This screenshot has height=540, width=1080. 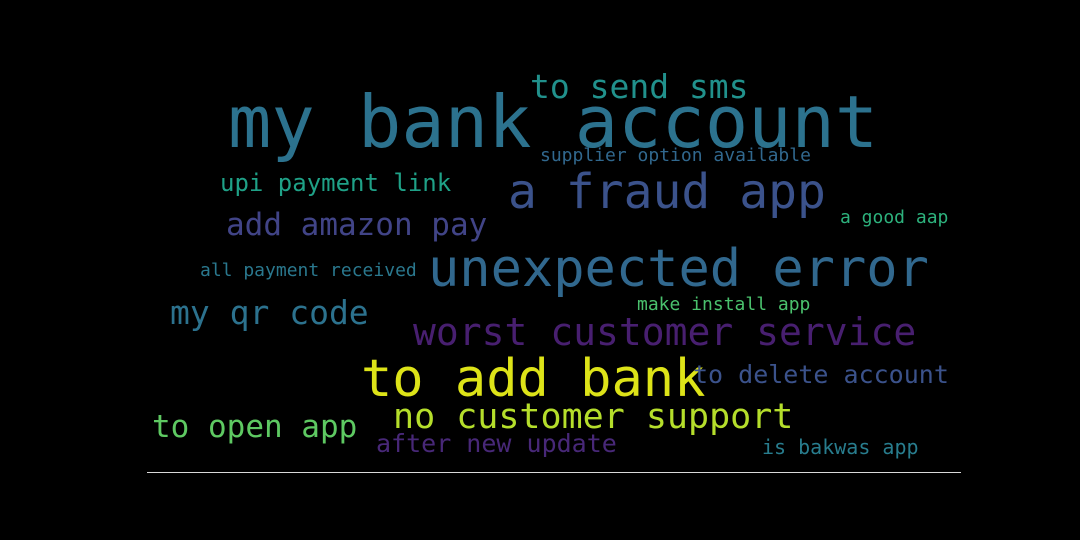 I want to click on word-no-customer-support: no customer support, so click(x=593, y=417).